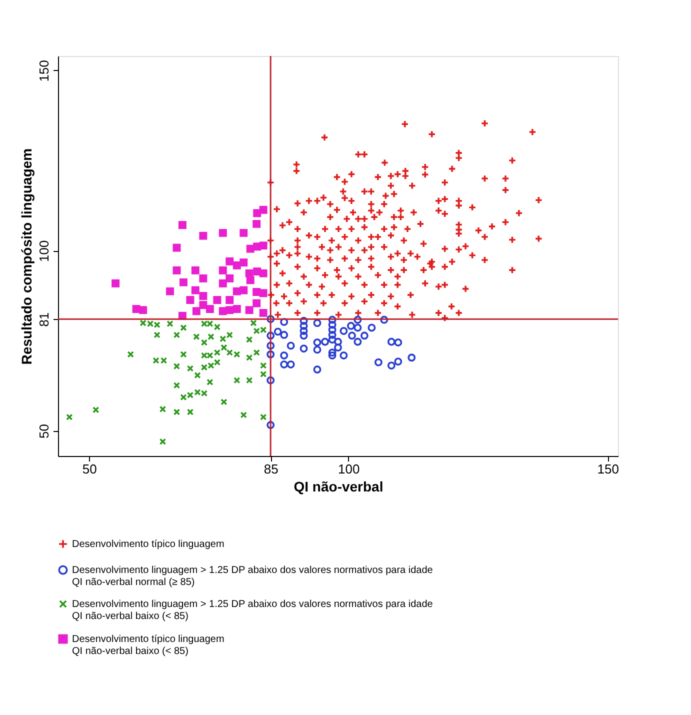 The image size is (691, 715). What do you see at coordinates (339, 486) in the screenshot?
I see `x-axis-title: QI não-verbal` at bounding box center [339, 486].